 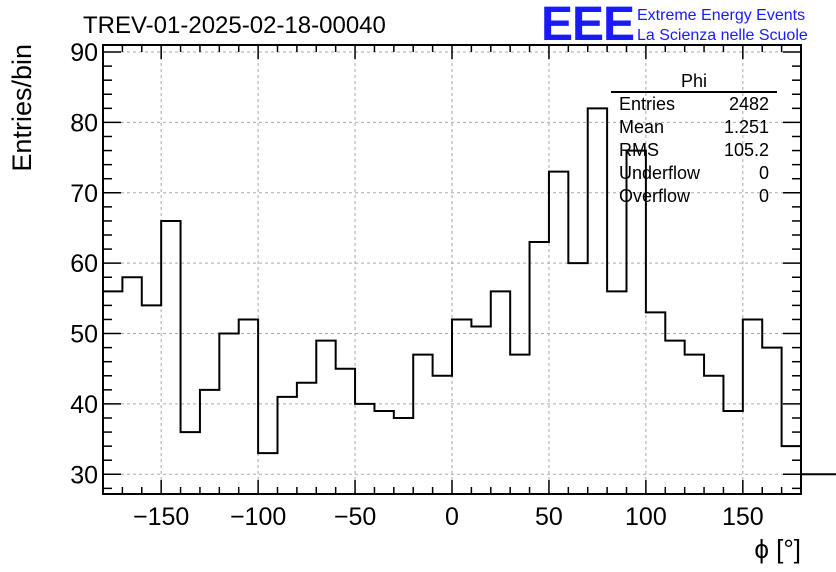 I want to click on logo-mark: EEE, so click(x=587, y=25).